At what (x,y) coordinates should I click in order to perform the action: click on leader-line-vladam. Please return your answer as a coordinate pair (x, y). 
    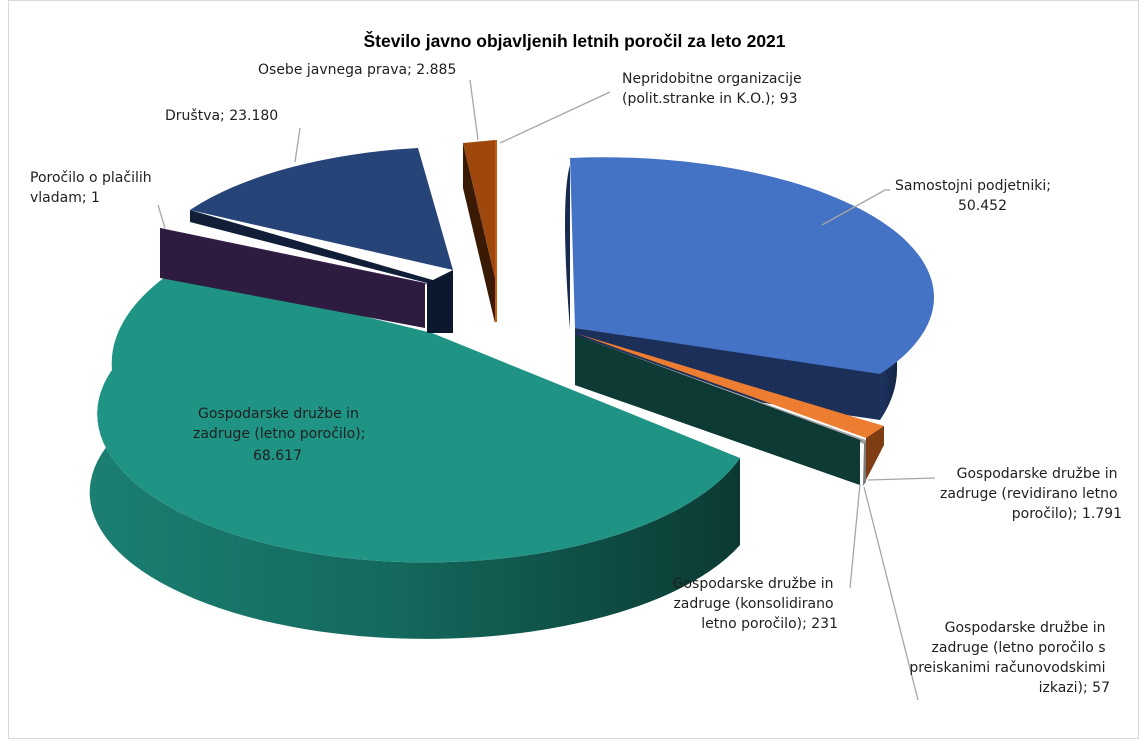
    Looking at the image, I should click on (161, 216).